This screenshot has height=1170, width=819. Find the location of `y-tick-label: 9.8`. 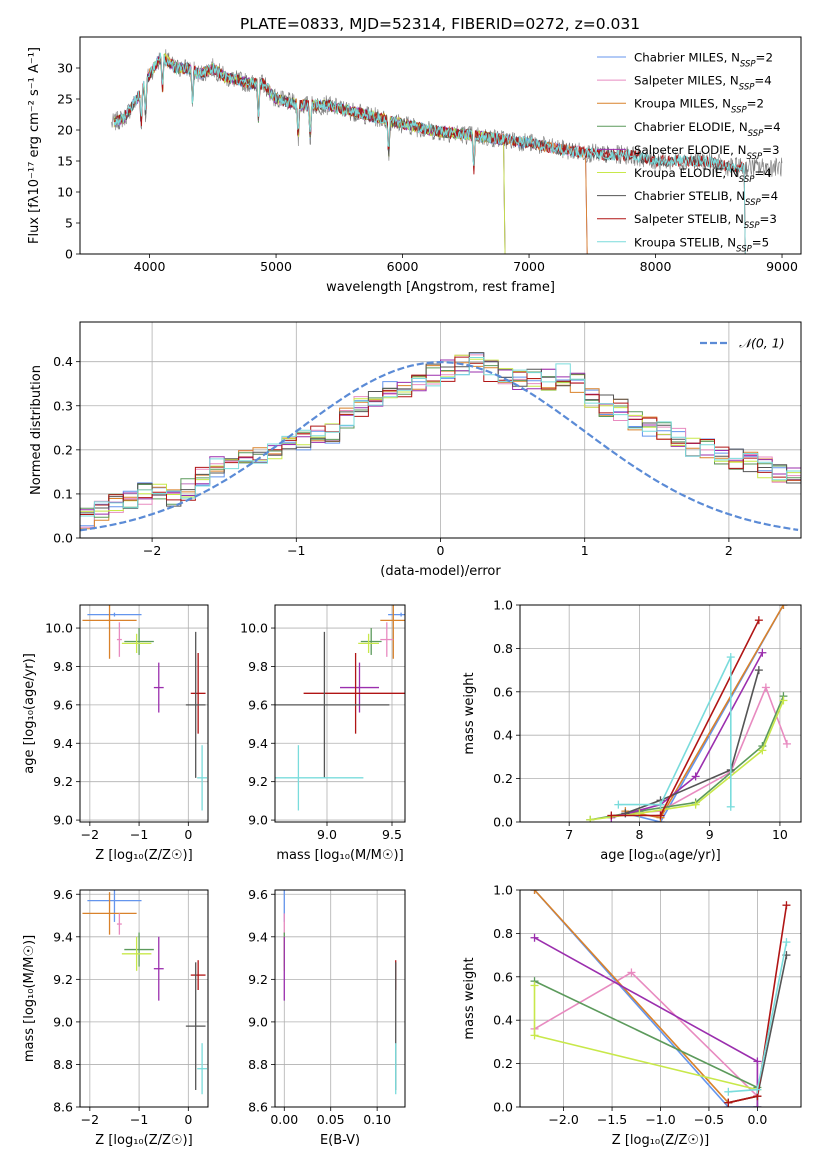

y-tick-label: 9.8 is located at coordinates (63, 666).